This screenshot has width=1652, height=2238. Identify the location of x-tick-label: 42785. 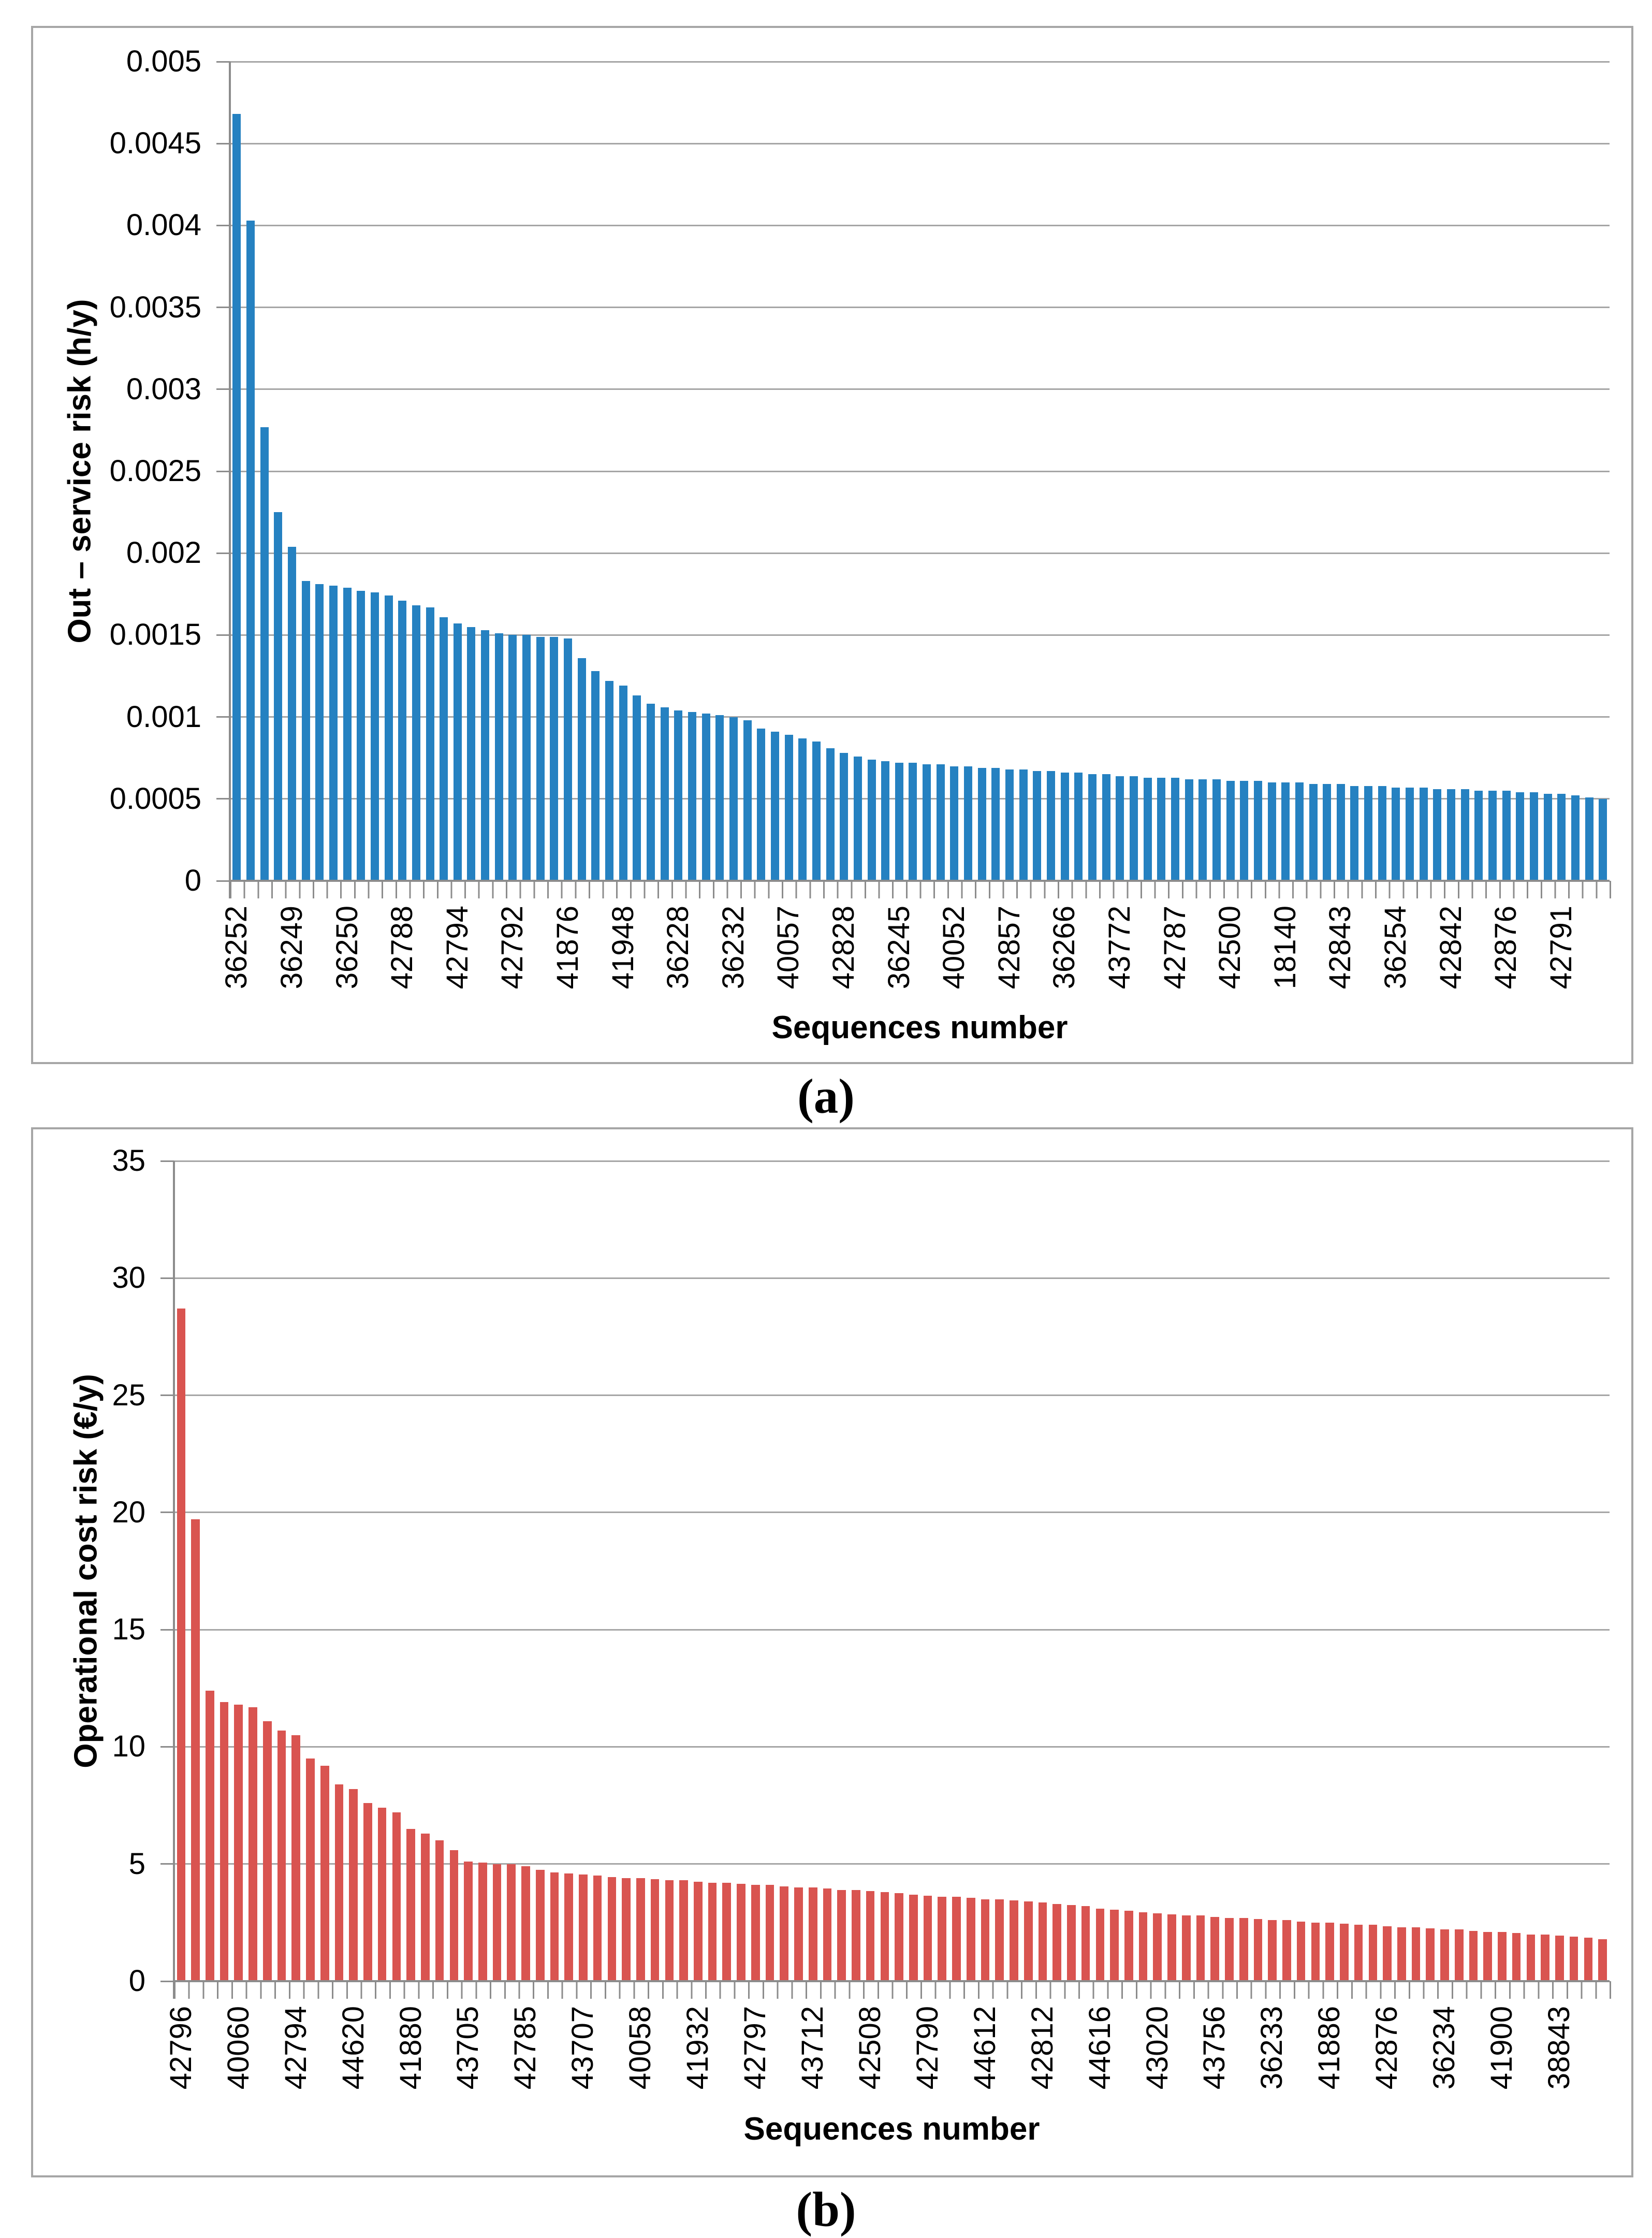
(525, 2048).